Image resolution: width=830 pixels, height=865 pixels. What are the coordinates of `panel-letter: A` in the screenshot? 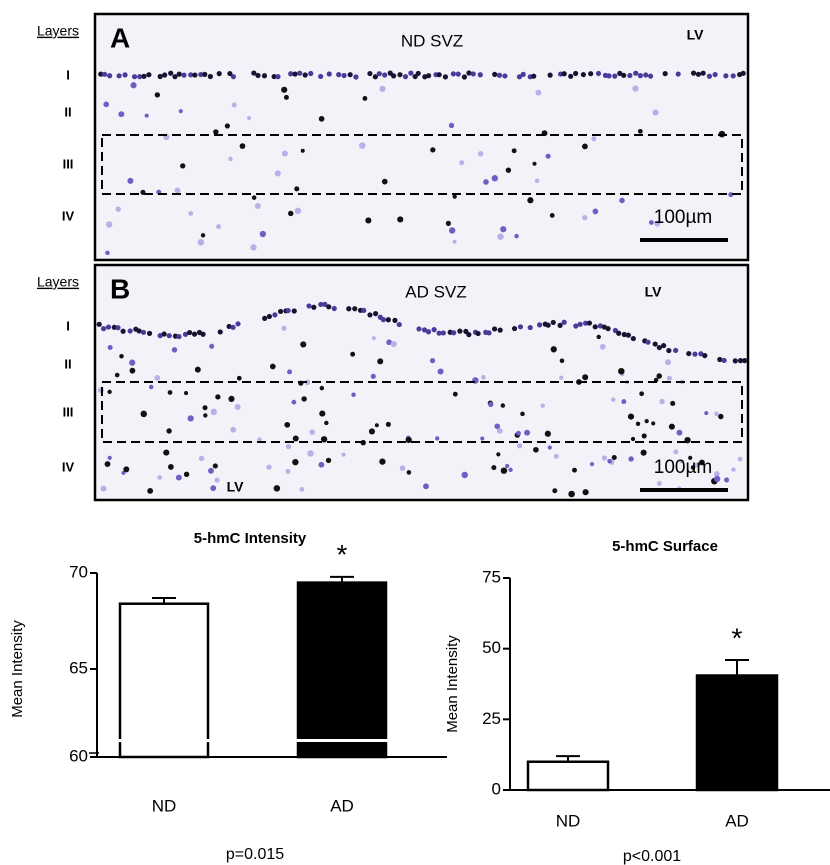 It's located at (120, 37).